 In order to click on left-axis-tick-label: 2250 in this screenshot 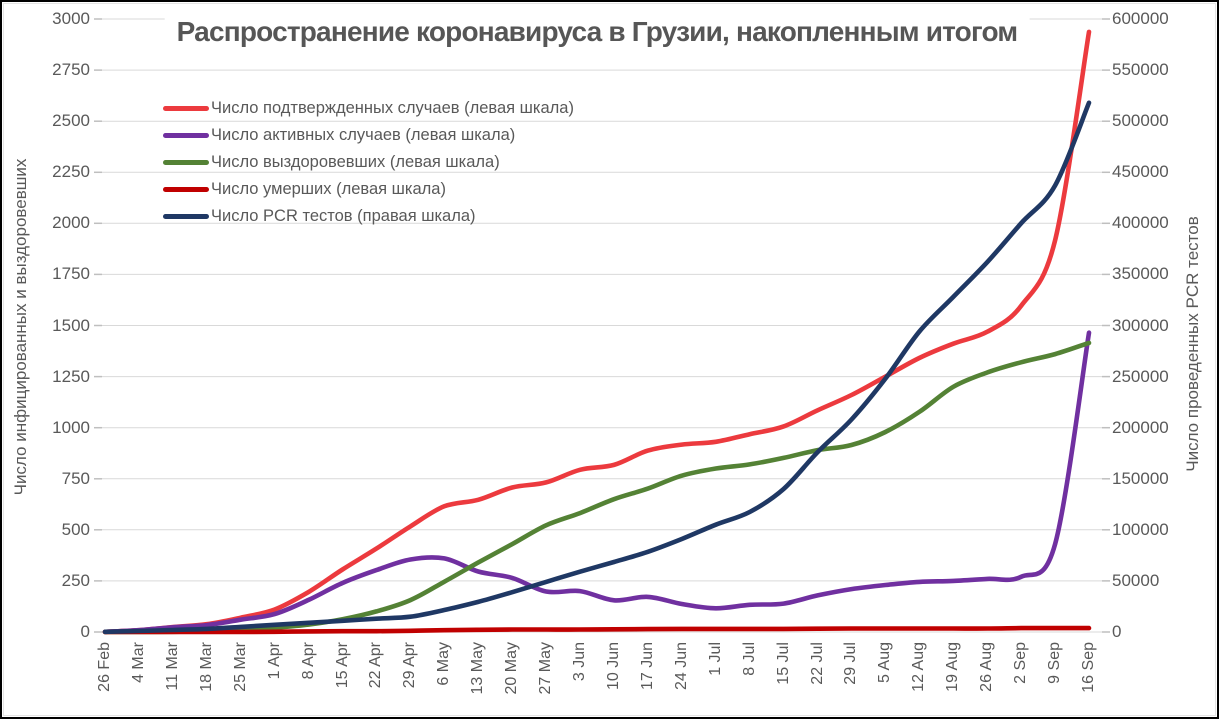, I will do `click(71, 172)`.